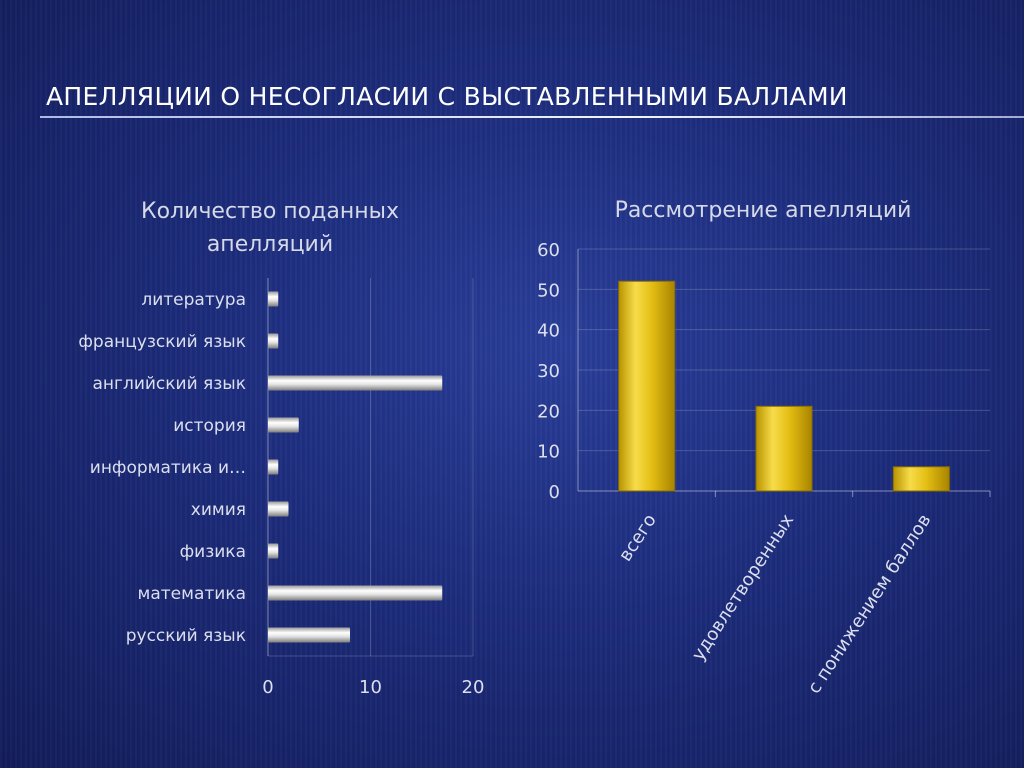  I want to click on right-category-label: всего, so click(638, 537).